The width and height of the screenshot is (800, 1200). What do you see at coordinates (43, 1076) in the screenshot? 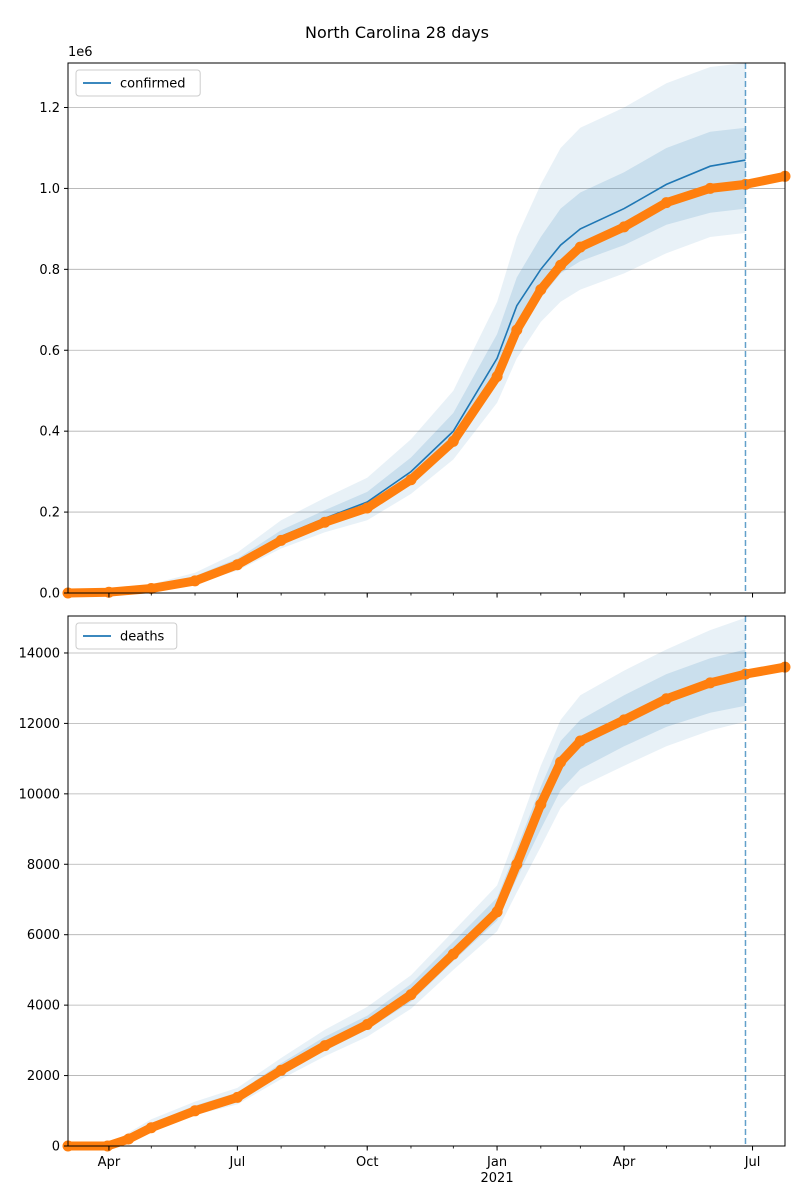
I see `y-tick-label: 2000` at bounding box center [43, 1076].